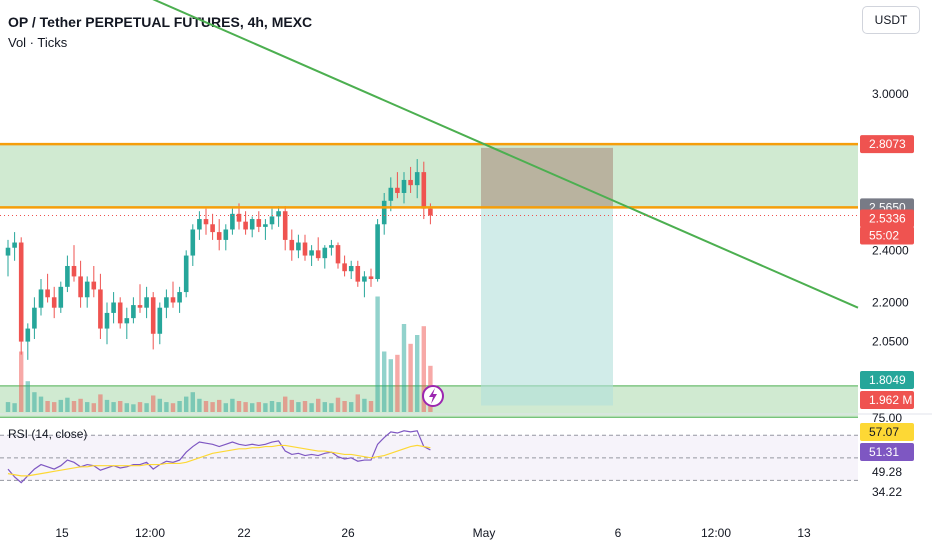  I want to click on rsi-line, so click(219, 457).